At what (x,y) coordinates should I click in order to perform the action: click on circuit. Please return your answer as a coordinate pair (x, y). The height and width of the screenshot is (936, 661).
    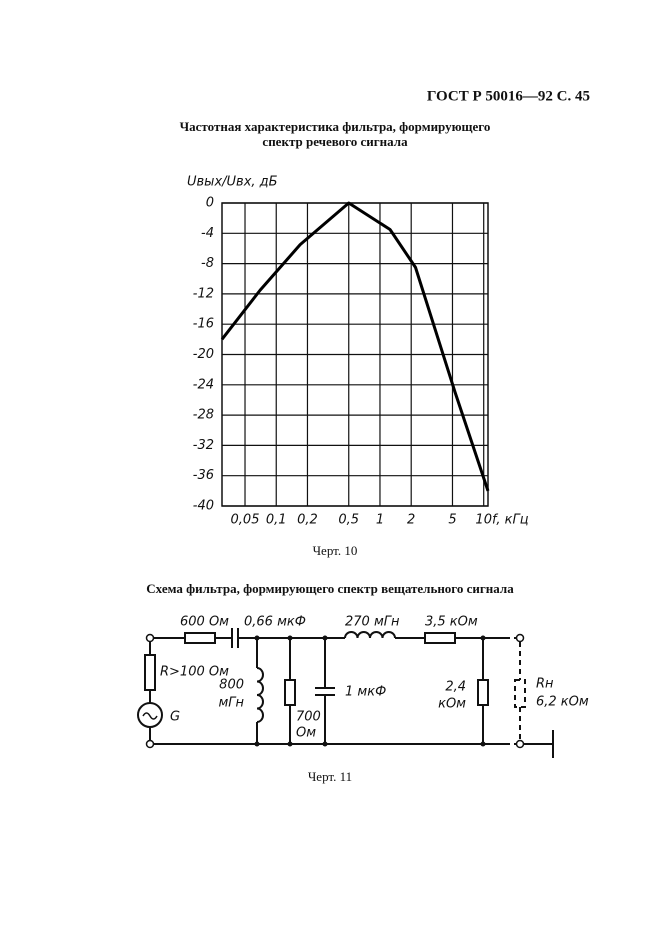
    Looking at the image, I should click on (345, 693).